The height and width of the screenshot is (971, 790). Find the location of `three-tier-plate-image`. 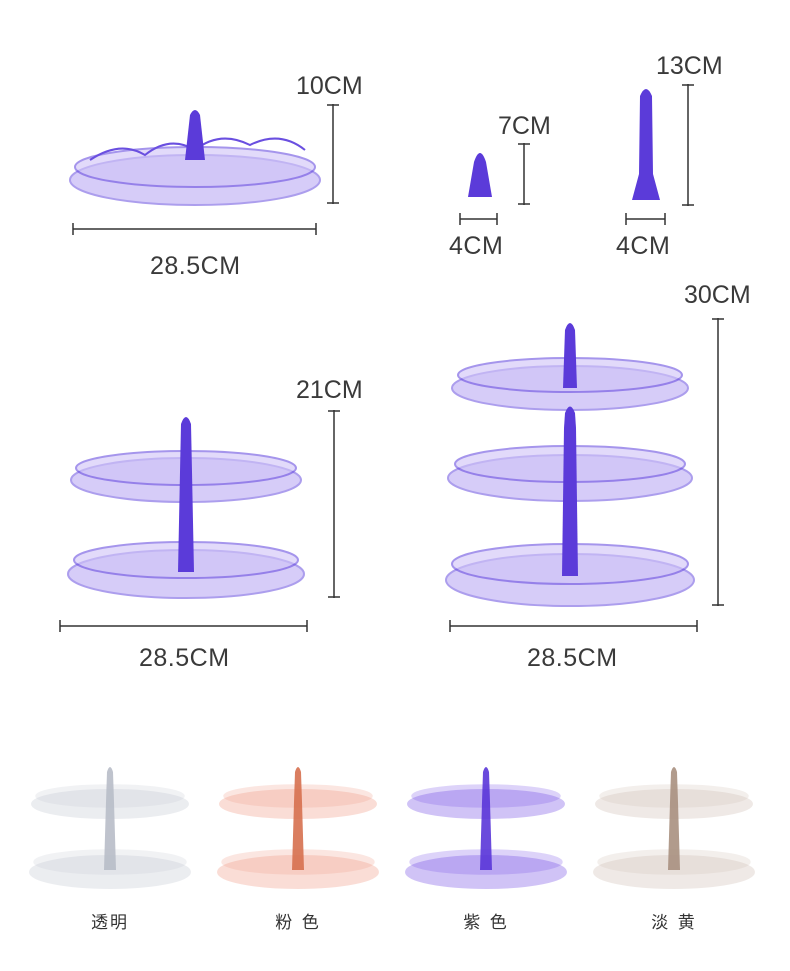

three-tier-plate-image is located at coordinates (570, 465).